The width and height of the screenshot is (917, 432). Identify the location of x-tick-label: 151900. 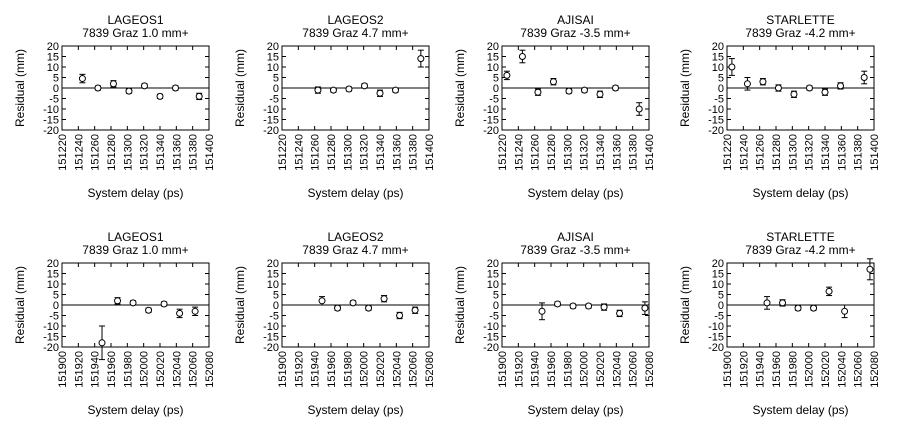
(728, 369).